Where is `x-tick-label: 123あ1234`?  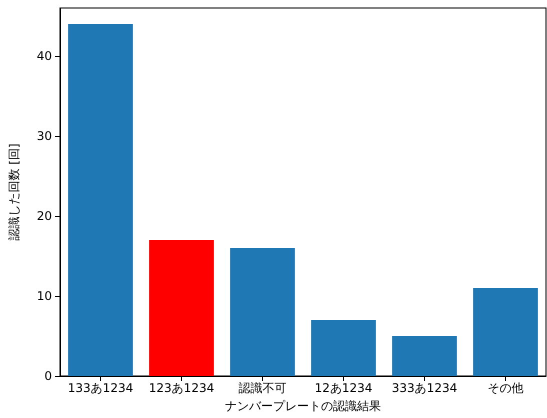
x-tick-label: 123あ1234 is located at coordinates (181, 388).